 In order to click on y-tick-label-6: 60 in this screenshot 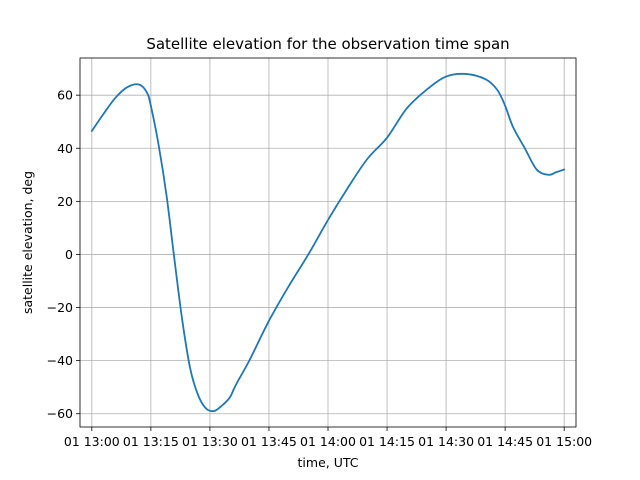, I will do `click(65, 95)`.